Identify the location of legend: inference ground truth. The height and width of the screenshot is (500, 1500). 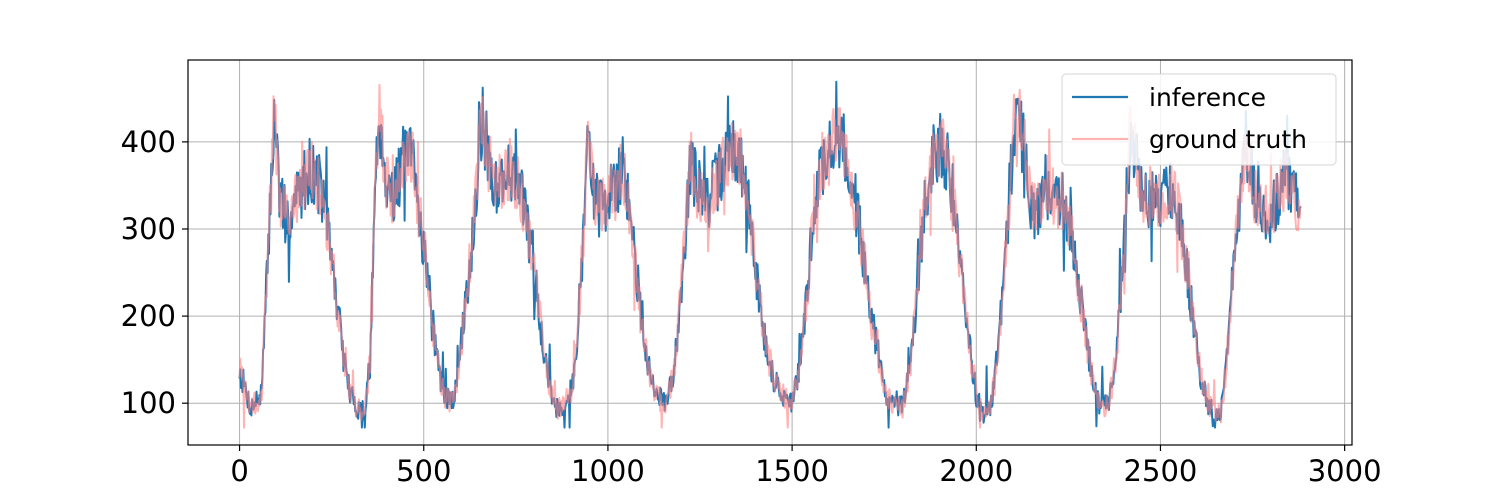
(1199, 119).